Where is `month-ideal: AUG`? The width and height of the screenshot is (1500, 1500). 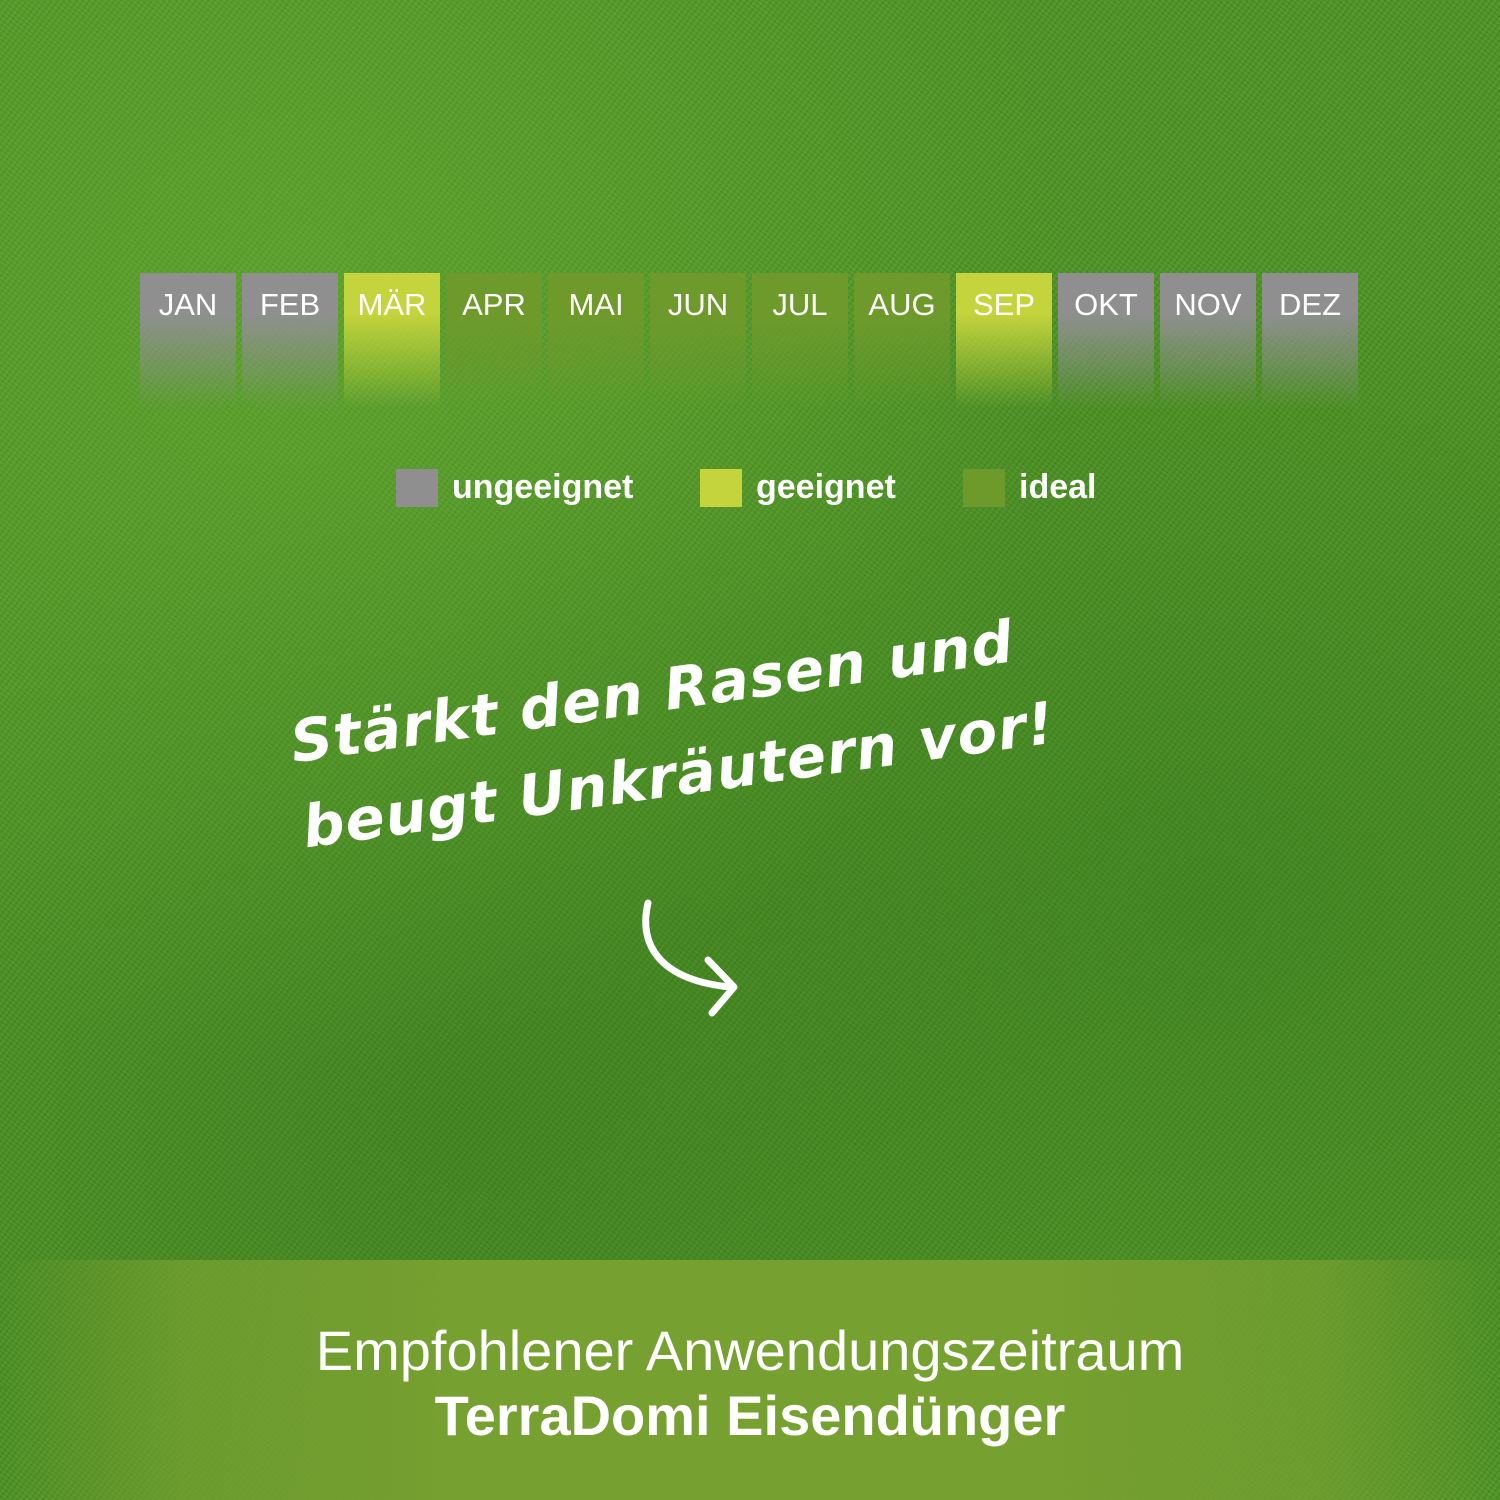
month-ideal: AUG is located at coordinates (902, 340).